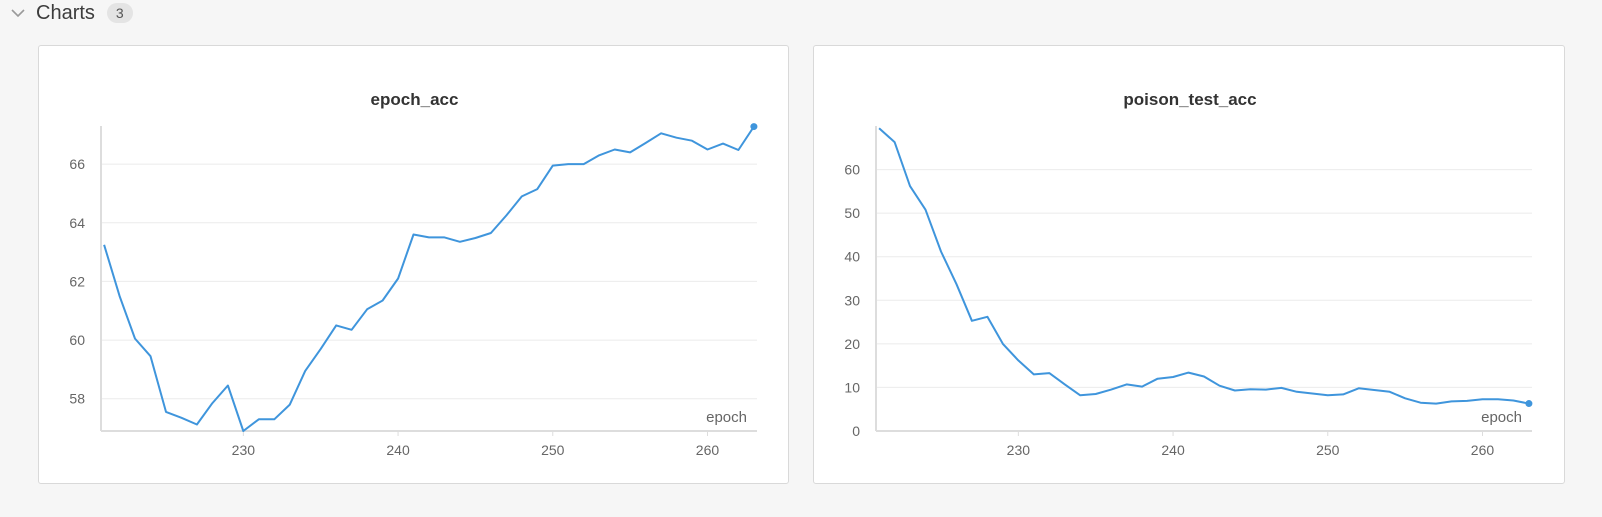 Image resolution: width=1602 pixels, height=517 pixels. I want to click on chart-count-badge: 3, so click(119, 13).